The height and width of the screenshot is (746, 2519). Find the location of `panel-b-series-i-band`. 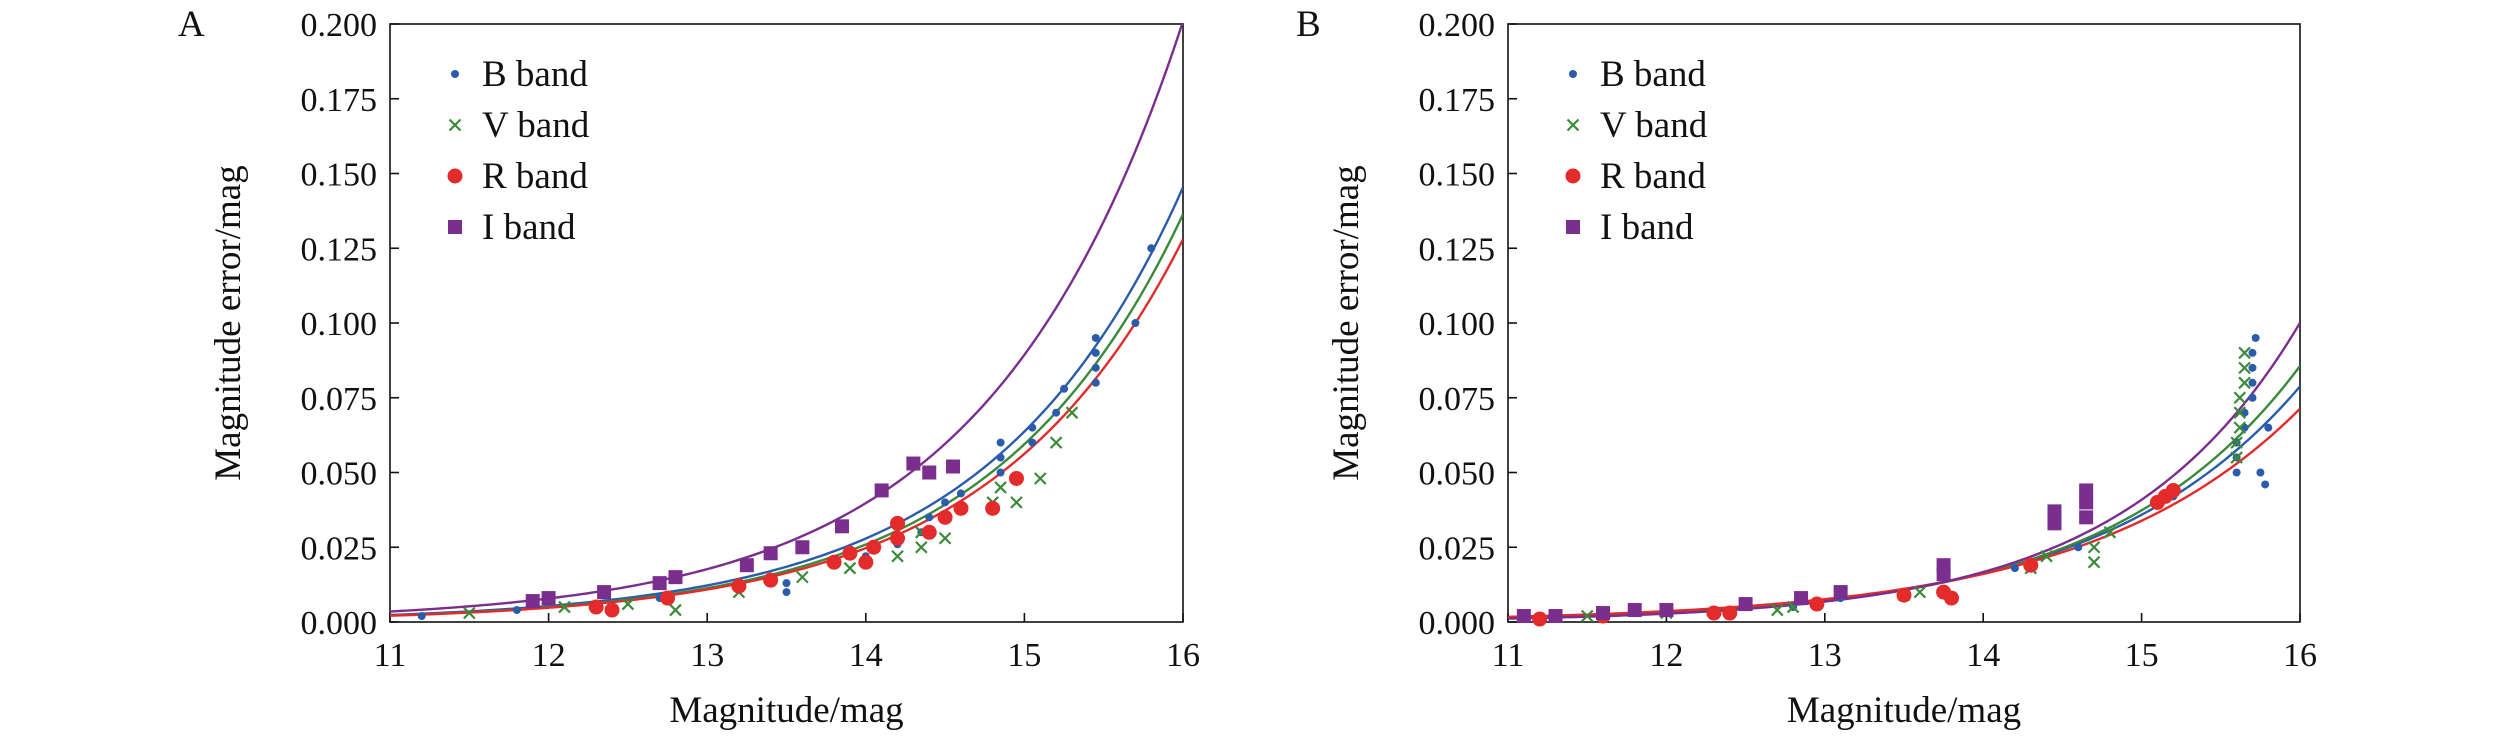

panel-b-series-i-band is located at coordinates (1805, 553).